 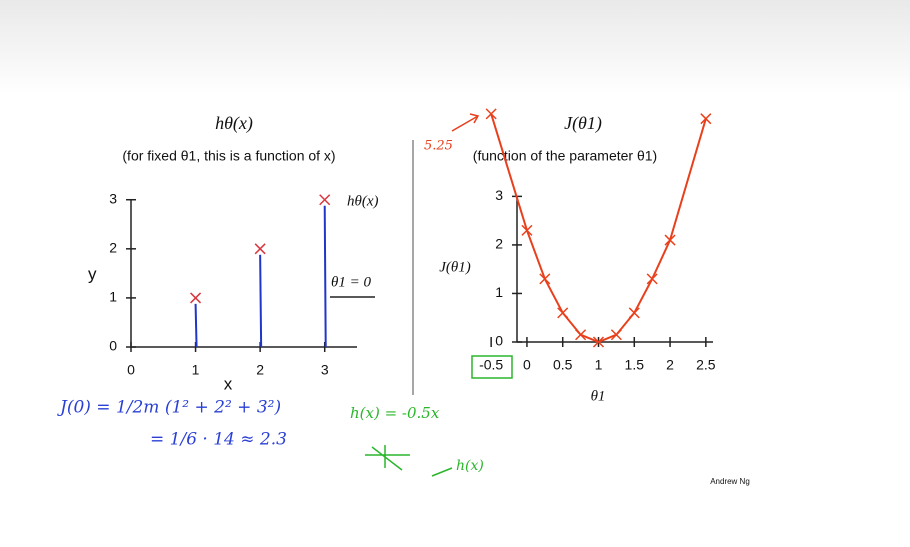 What do you see at coordinates (635, 365) in the screenshot?
I see `x-tick-label: 1.5` at bounding box center [635, 365].